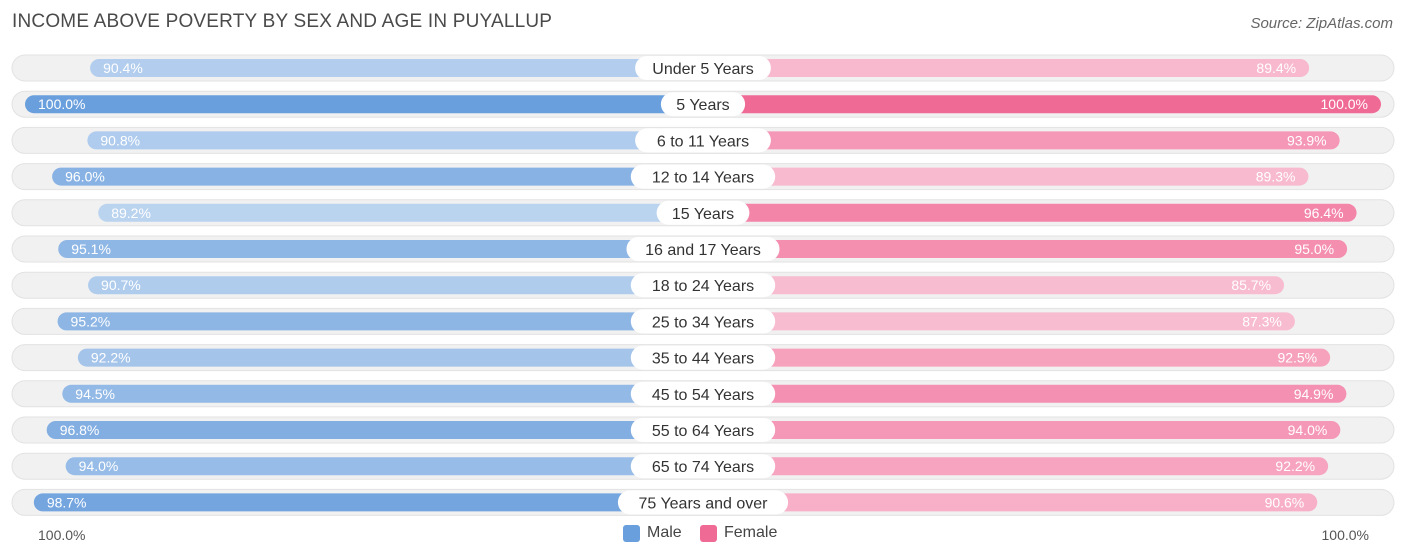  Describe the element at coordinates (91, 249) in the screenshot. I see `male-value-label: 95.1%` at that location.